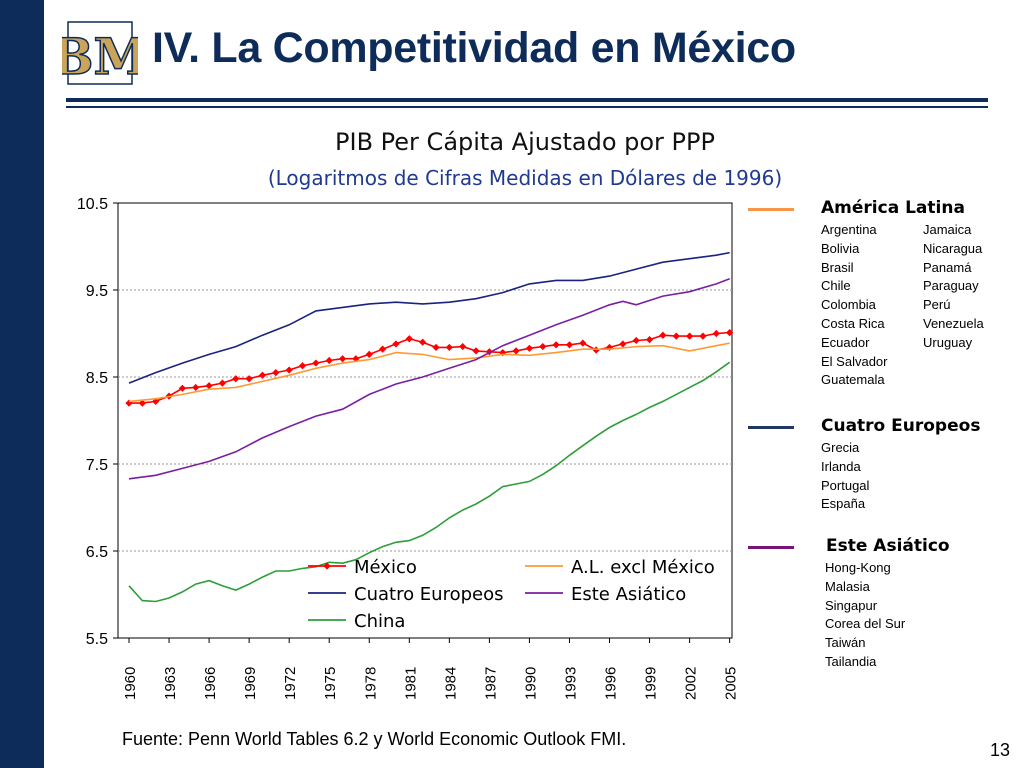  Describe the element at coordinates (847, 586) in the screenshot. I see `country-name: Malasia` at that location.